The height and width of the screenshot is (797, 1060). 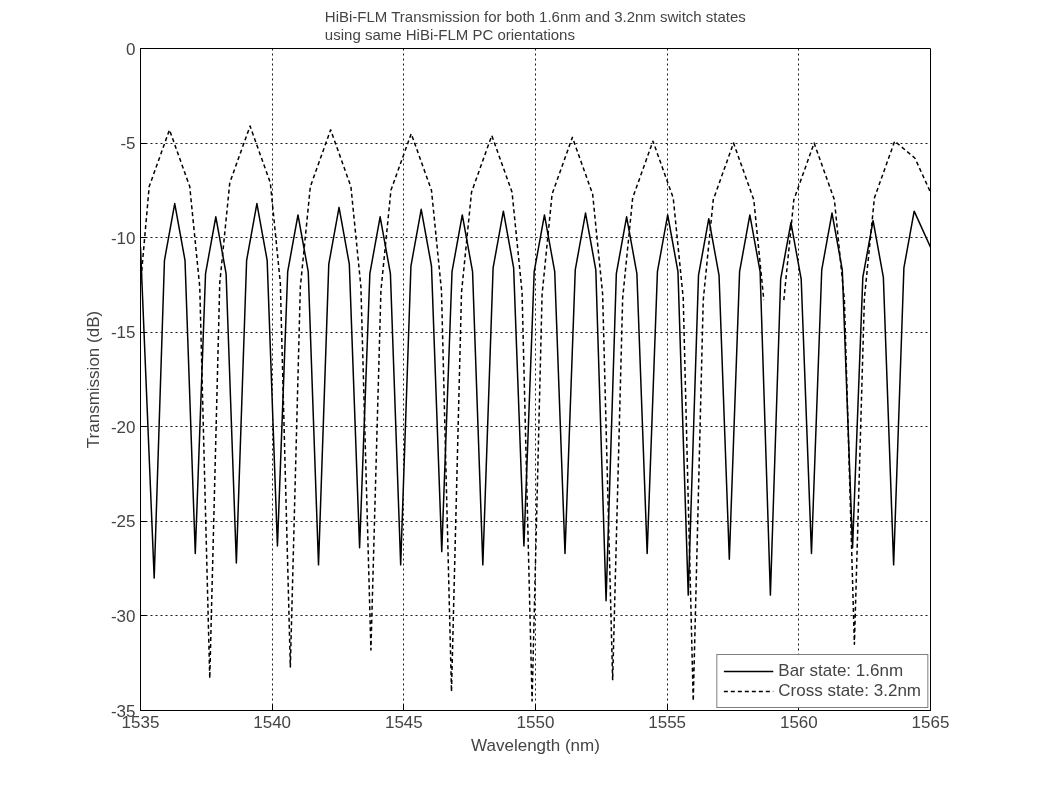 I want to click on x-tick-label: 1545, so click(x=403, y=722).